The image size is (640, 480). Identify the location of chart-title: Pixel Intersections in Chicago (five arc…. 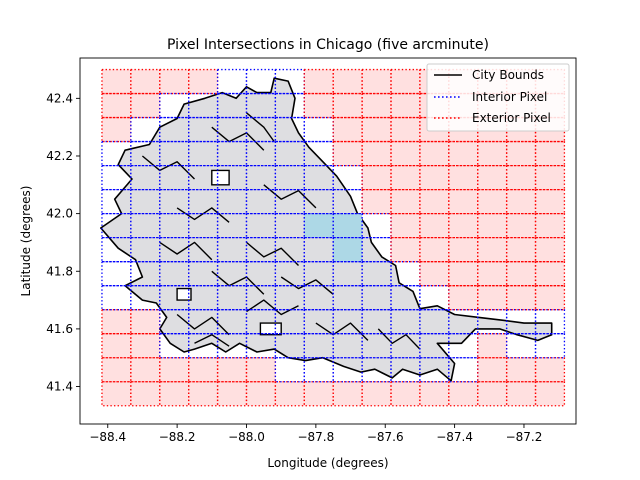
(328, 45).